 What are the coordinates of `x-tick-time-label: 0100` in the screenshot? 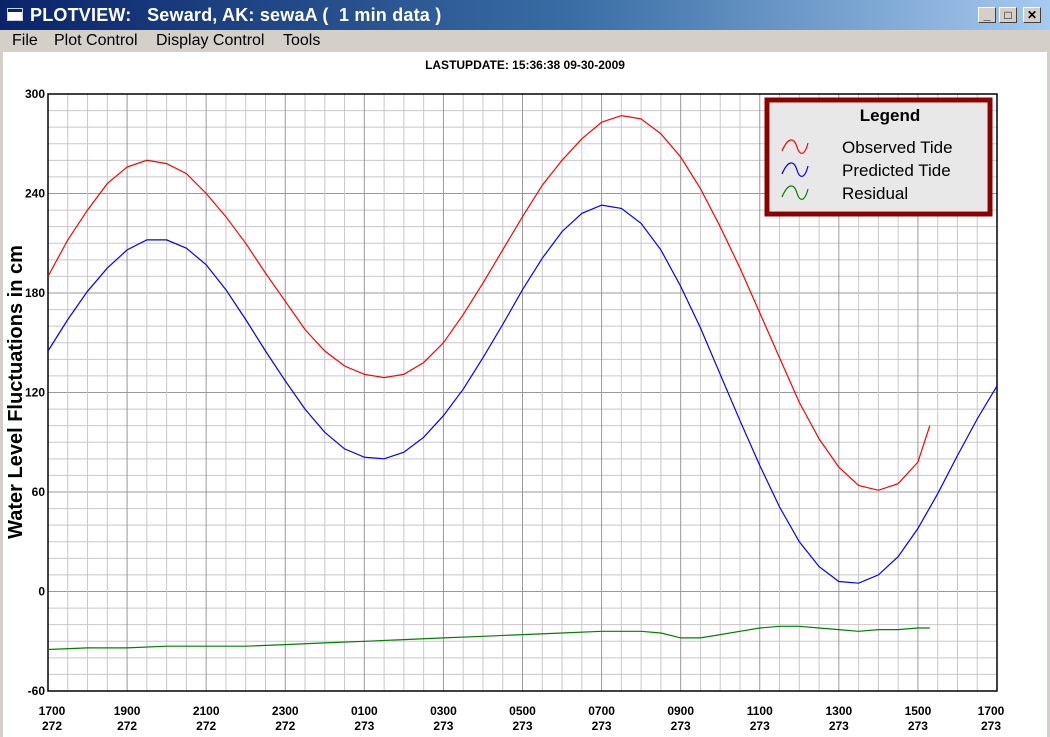 It's located at (364, 711).